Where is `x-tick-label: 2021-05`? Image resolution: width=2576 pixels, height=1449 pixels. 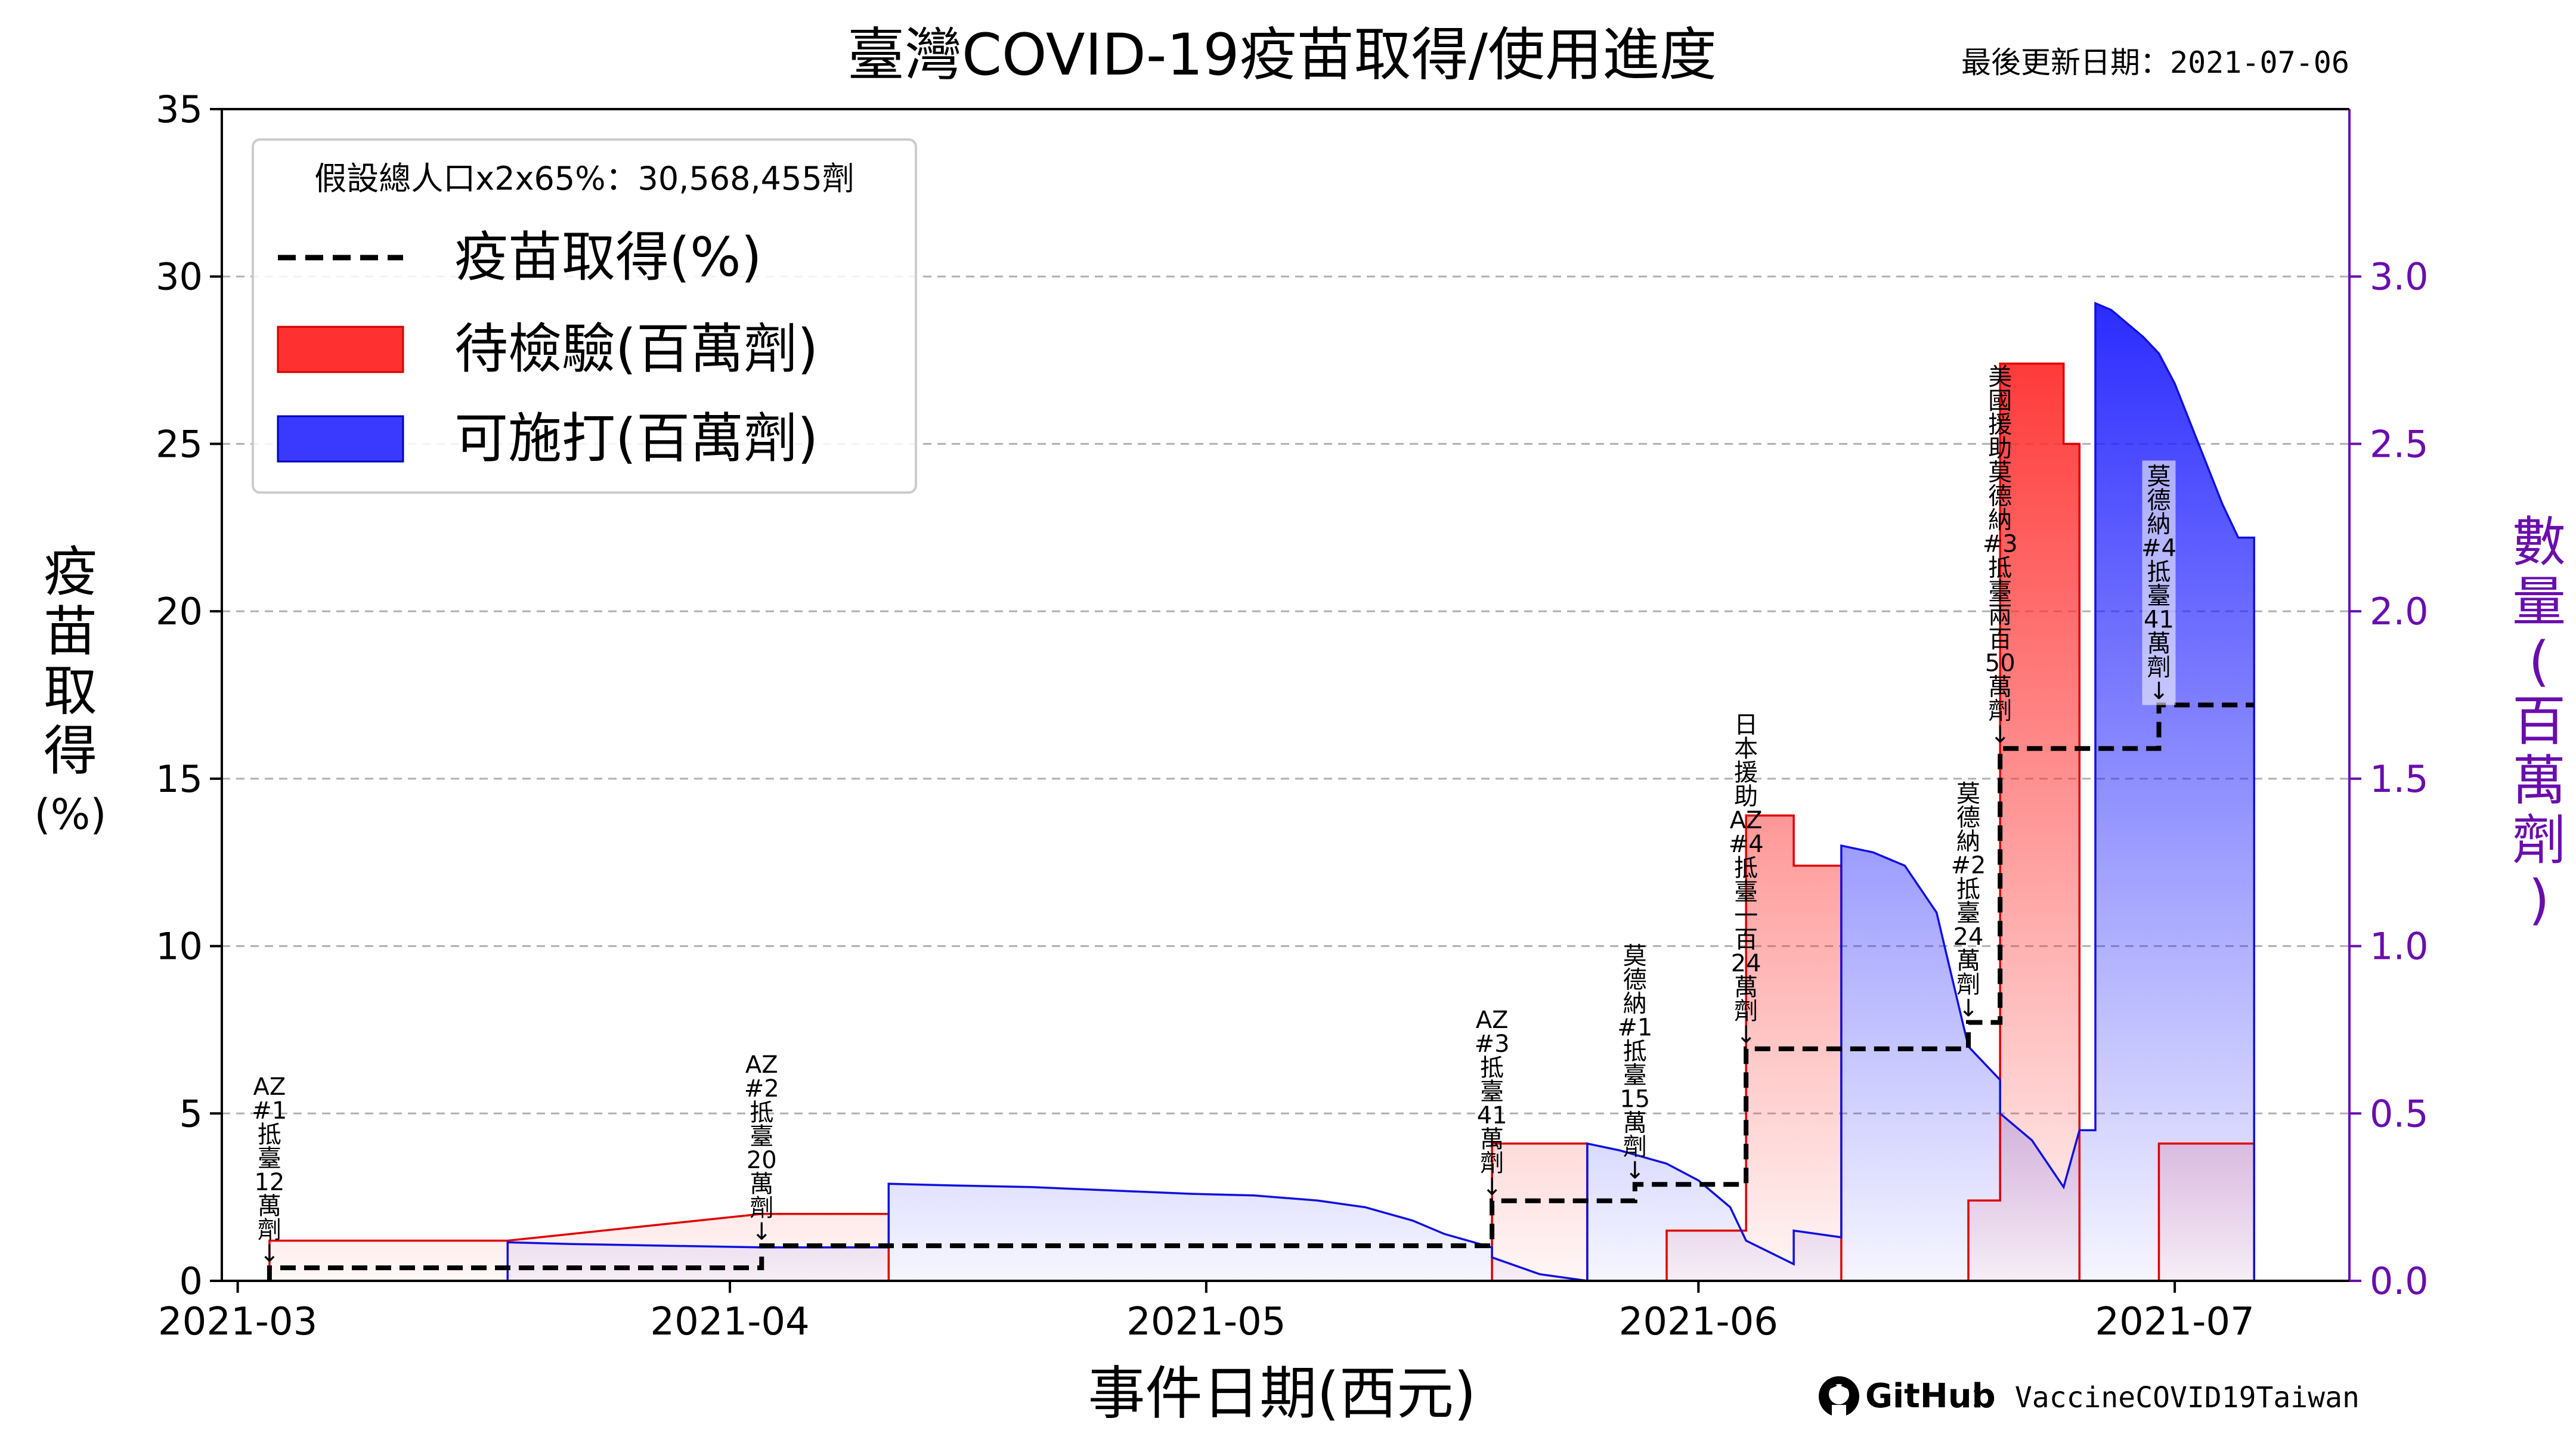
x-tick-label: 2021-05 is located at coordinates (1206, 1322).